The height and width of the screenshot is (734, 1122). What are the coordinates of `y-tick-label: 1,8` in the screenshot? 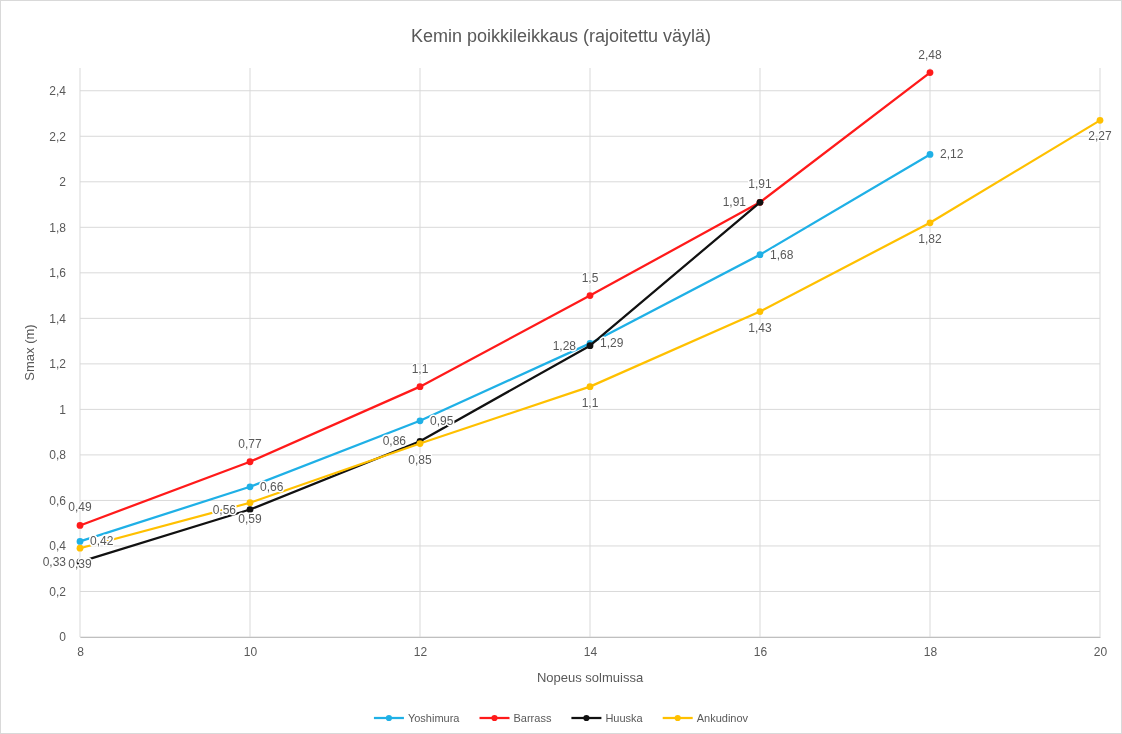 It's located at (58, 227).